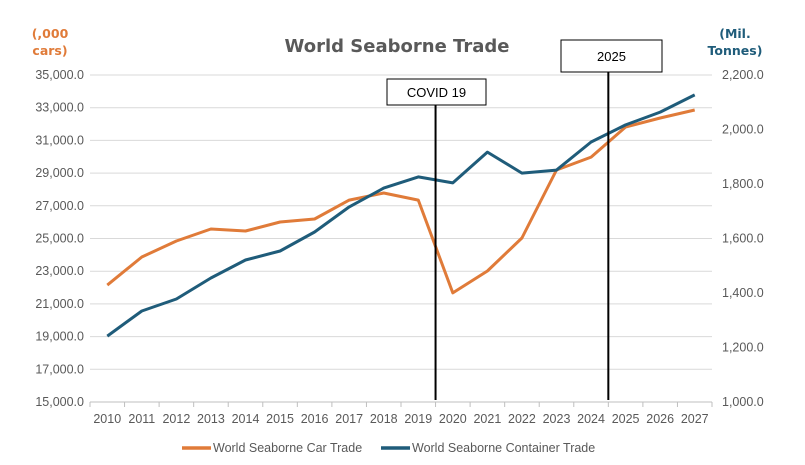 This screenshot has width=805, height=465. What do you see at coordinates (743, 75) in the screenshot?
I see `right-tick-label: 2,200.0` at bounding box center [743, 75].